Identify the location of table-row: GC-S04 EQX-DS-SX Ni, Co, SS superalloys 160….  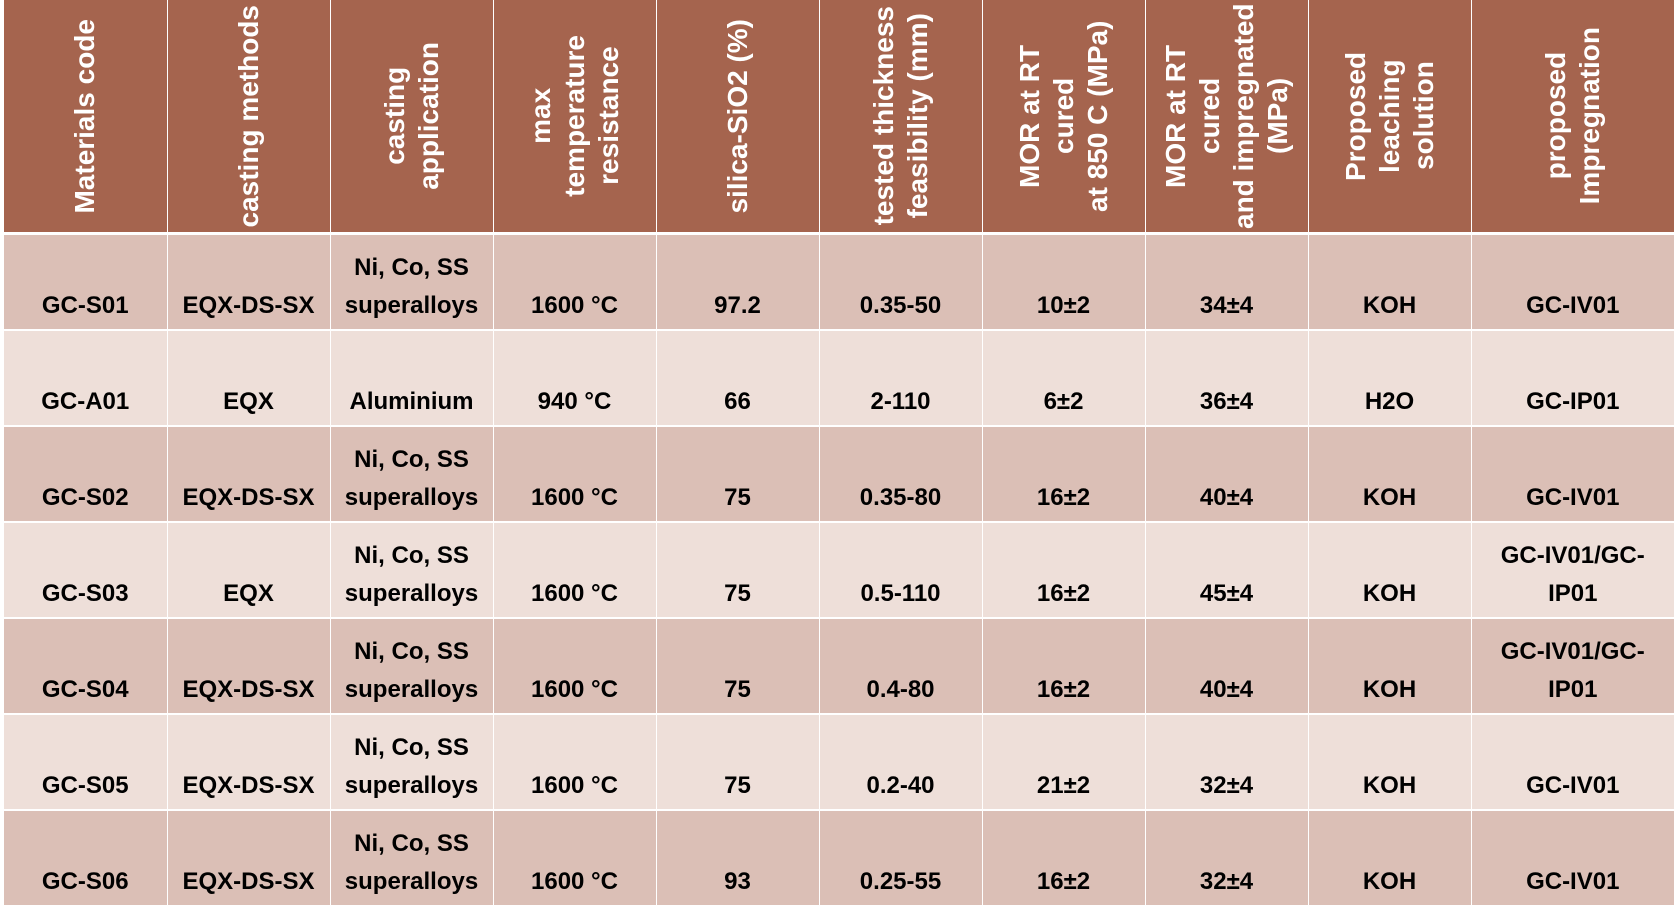
(839, 666).